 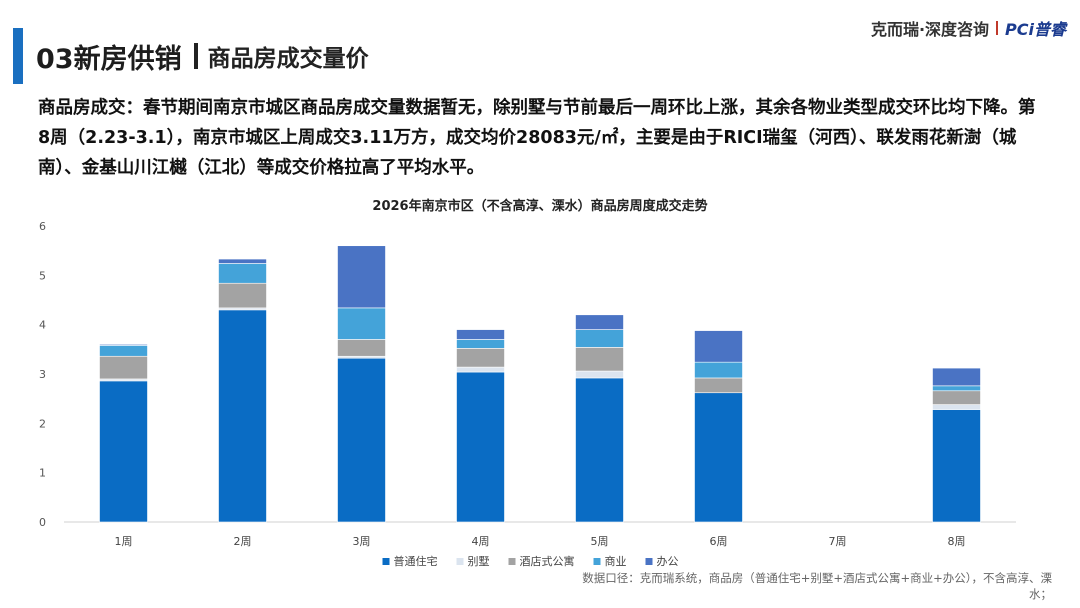 I want to click on y-tick-label: 2, so click(x=42, y=423).